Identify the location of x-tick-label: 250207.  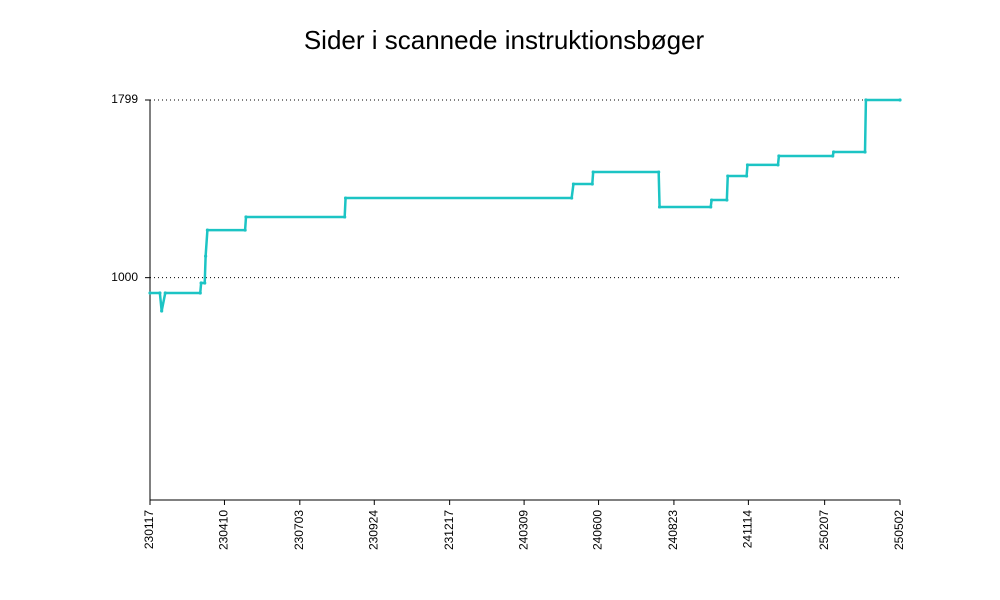
(824, 530).